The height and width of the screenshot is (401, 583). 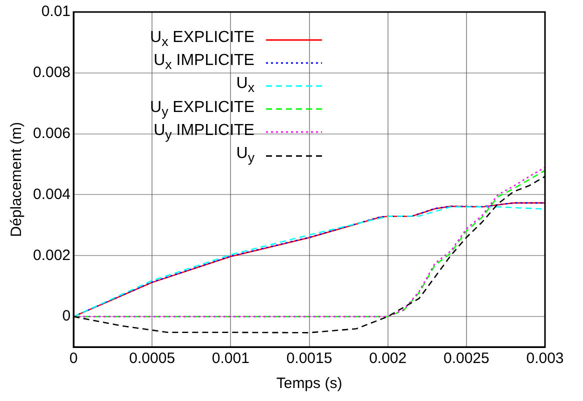 What do you see at coordinates (245, 86) in the screenshot?
I see `legend-label: U$_{x}$` at bounding box center [245, 86].